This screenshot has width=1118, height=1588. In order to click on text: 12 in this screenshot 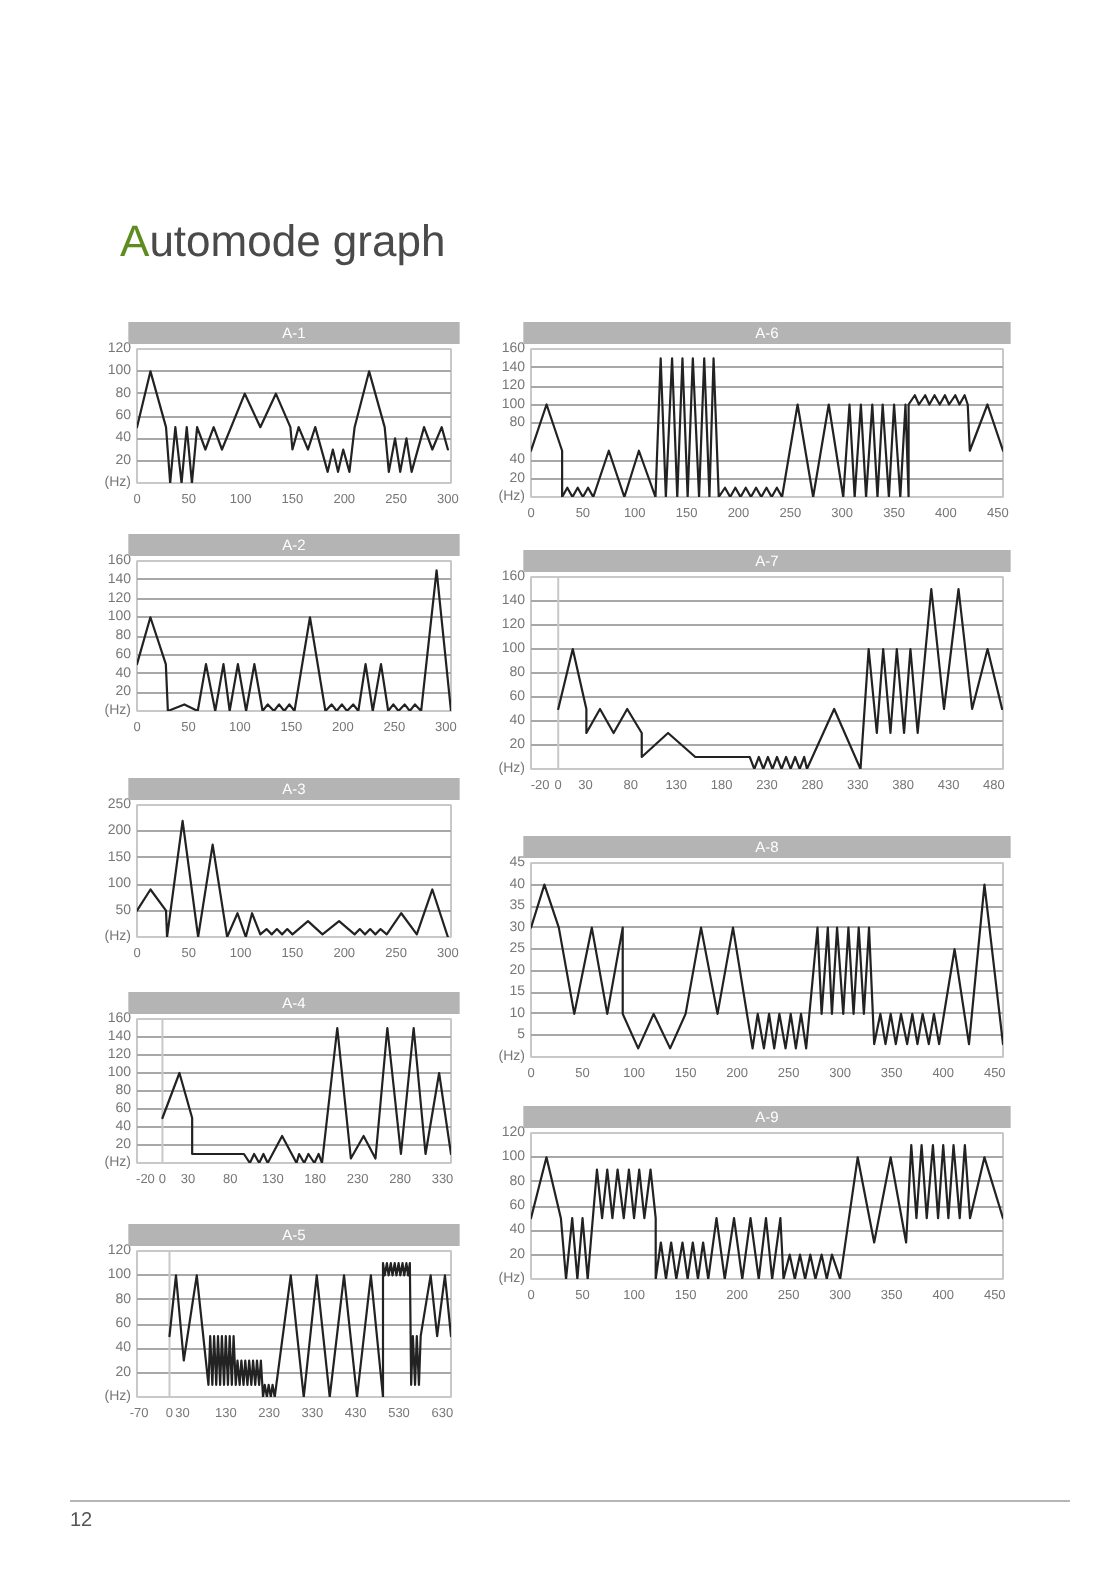, I will do `click(81, 1522)`.